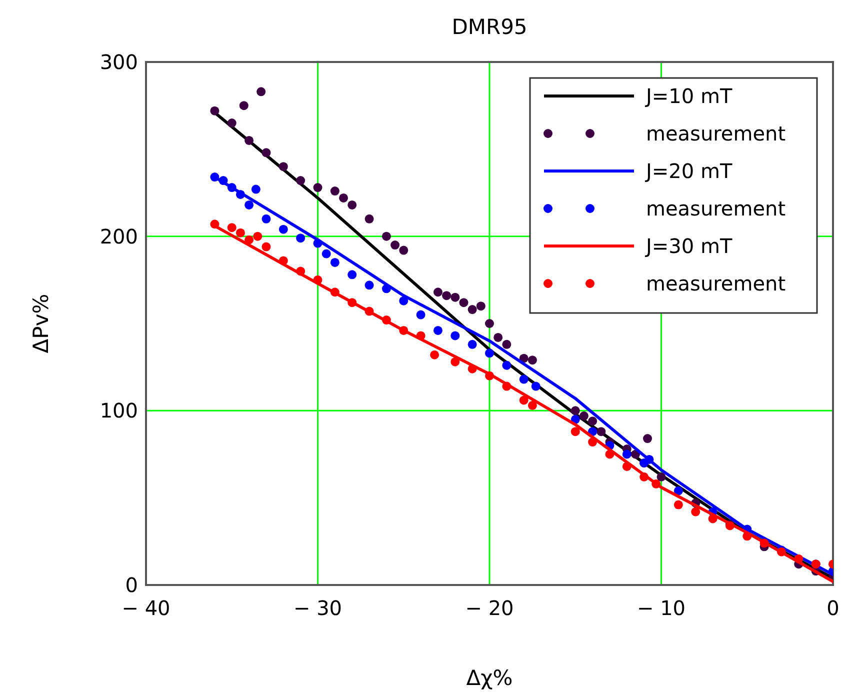 Image resolution: width=849 pixels, height=693 pixels. Describe the element at coordinates (119, 62) in the screenshot. I see `y-tick-label: 300` at that location.